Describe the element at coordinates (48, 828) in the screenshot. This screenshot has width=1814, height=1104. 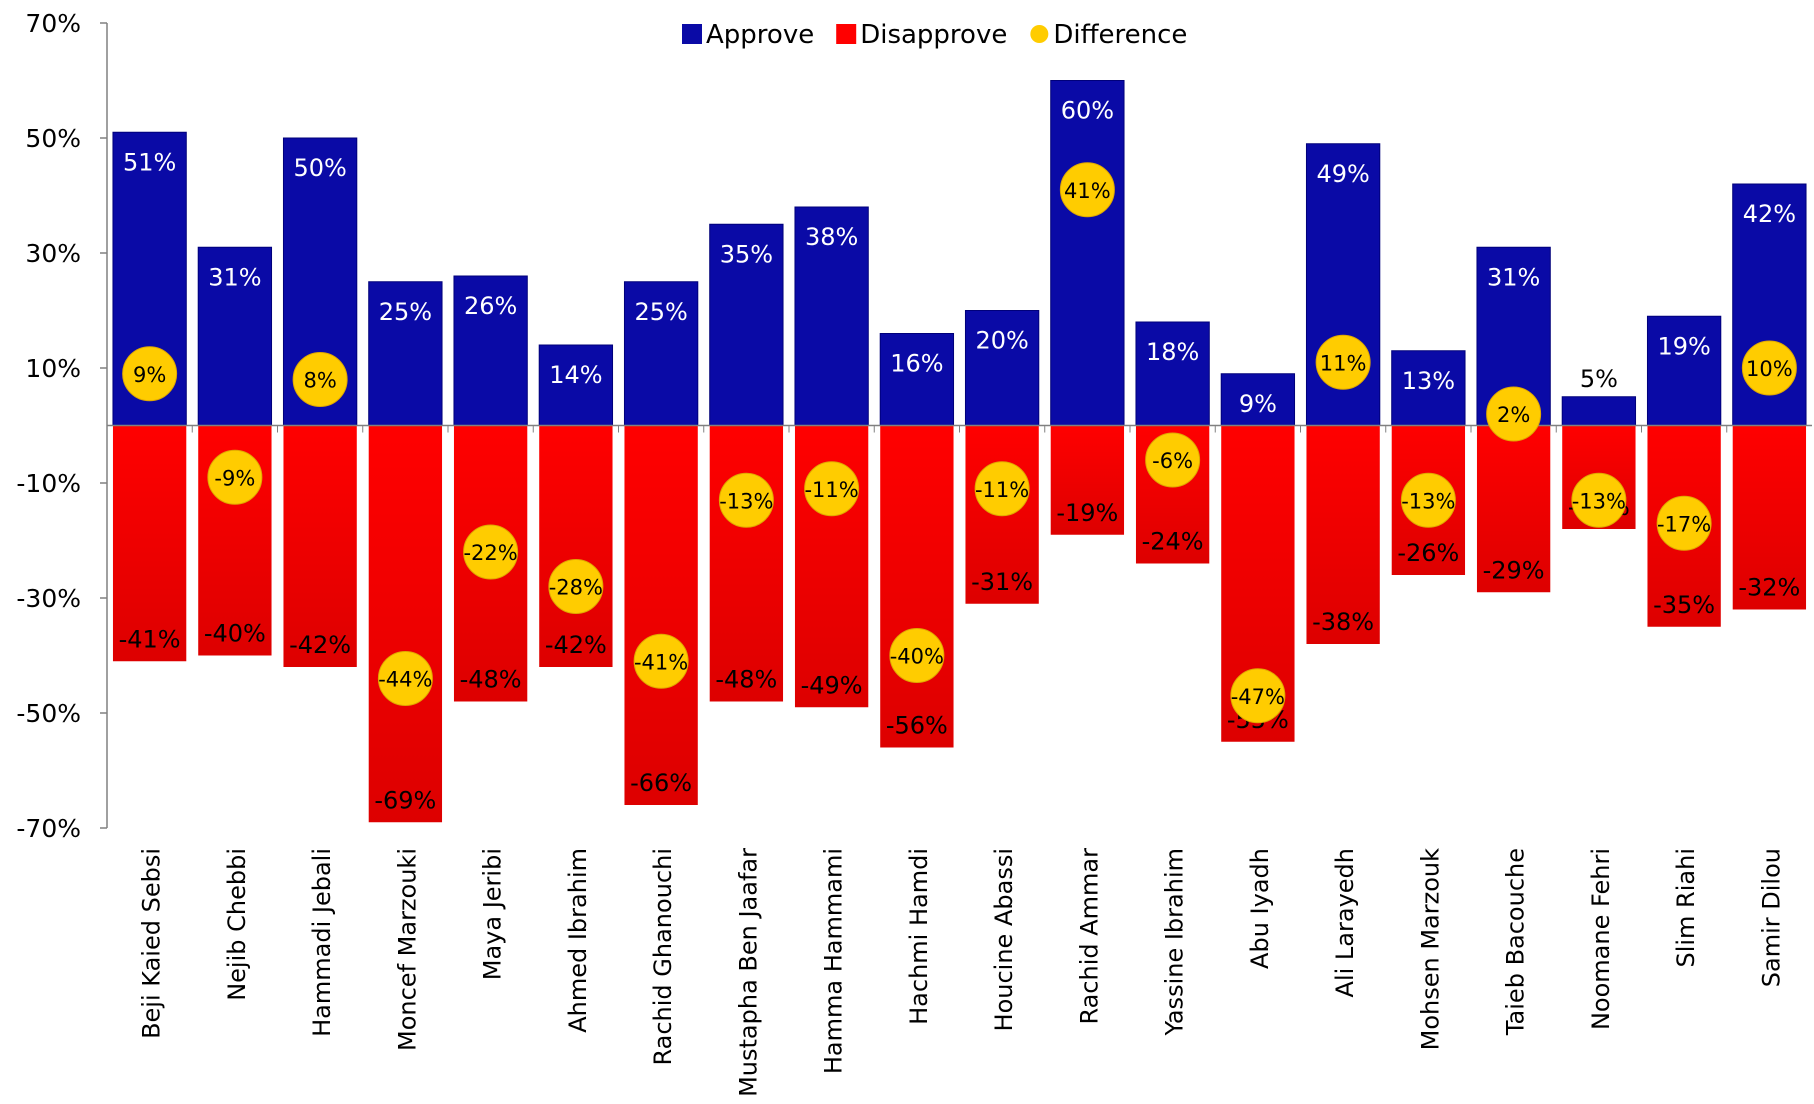
I see `y-tick-label: -70%` at that location.